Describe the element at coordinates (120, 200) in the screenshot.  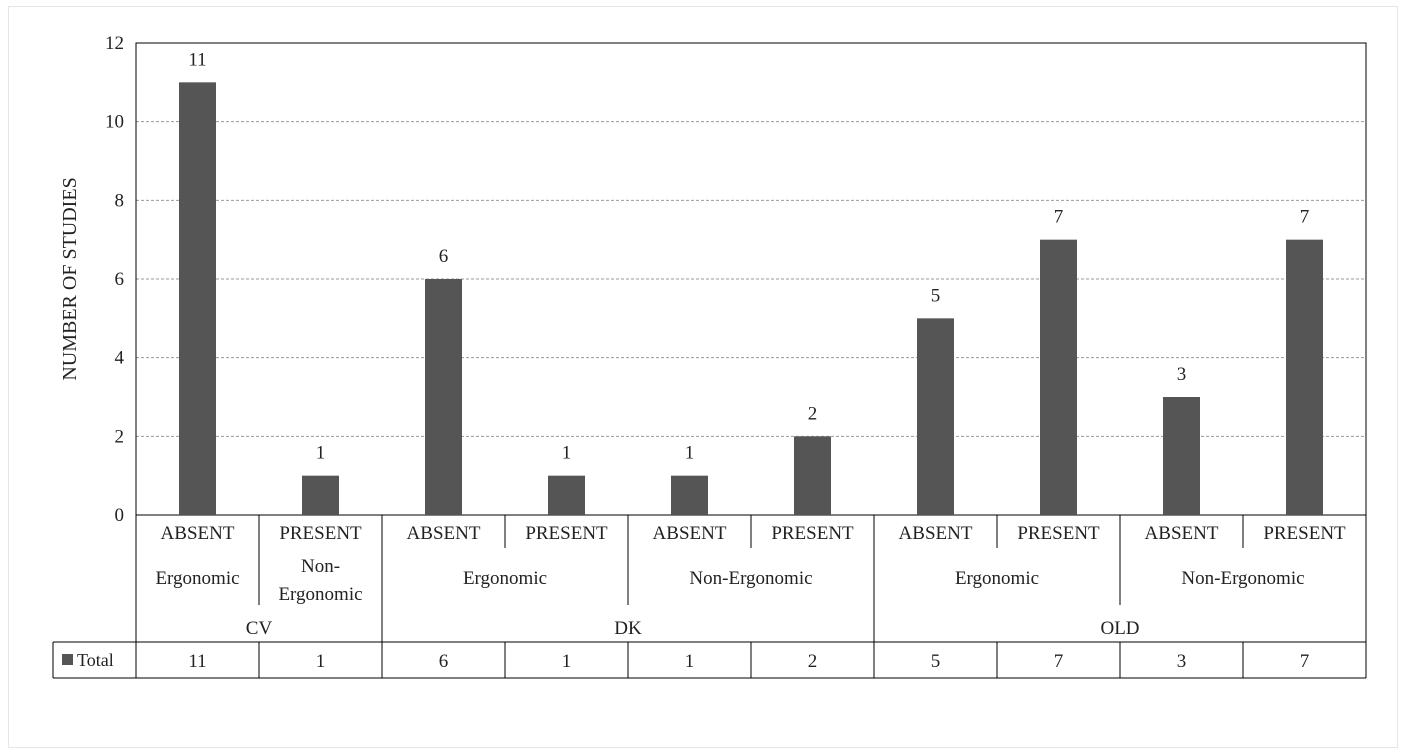
I see `y-tick-label: 8` at that location.